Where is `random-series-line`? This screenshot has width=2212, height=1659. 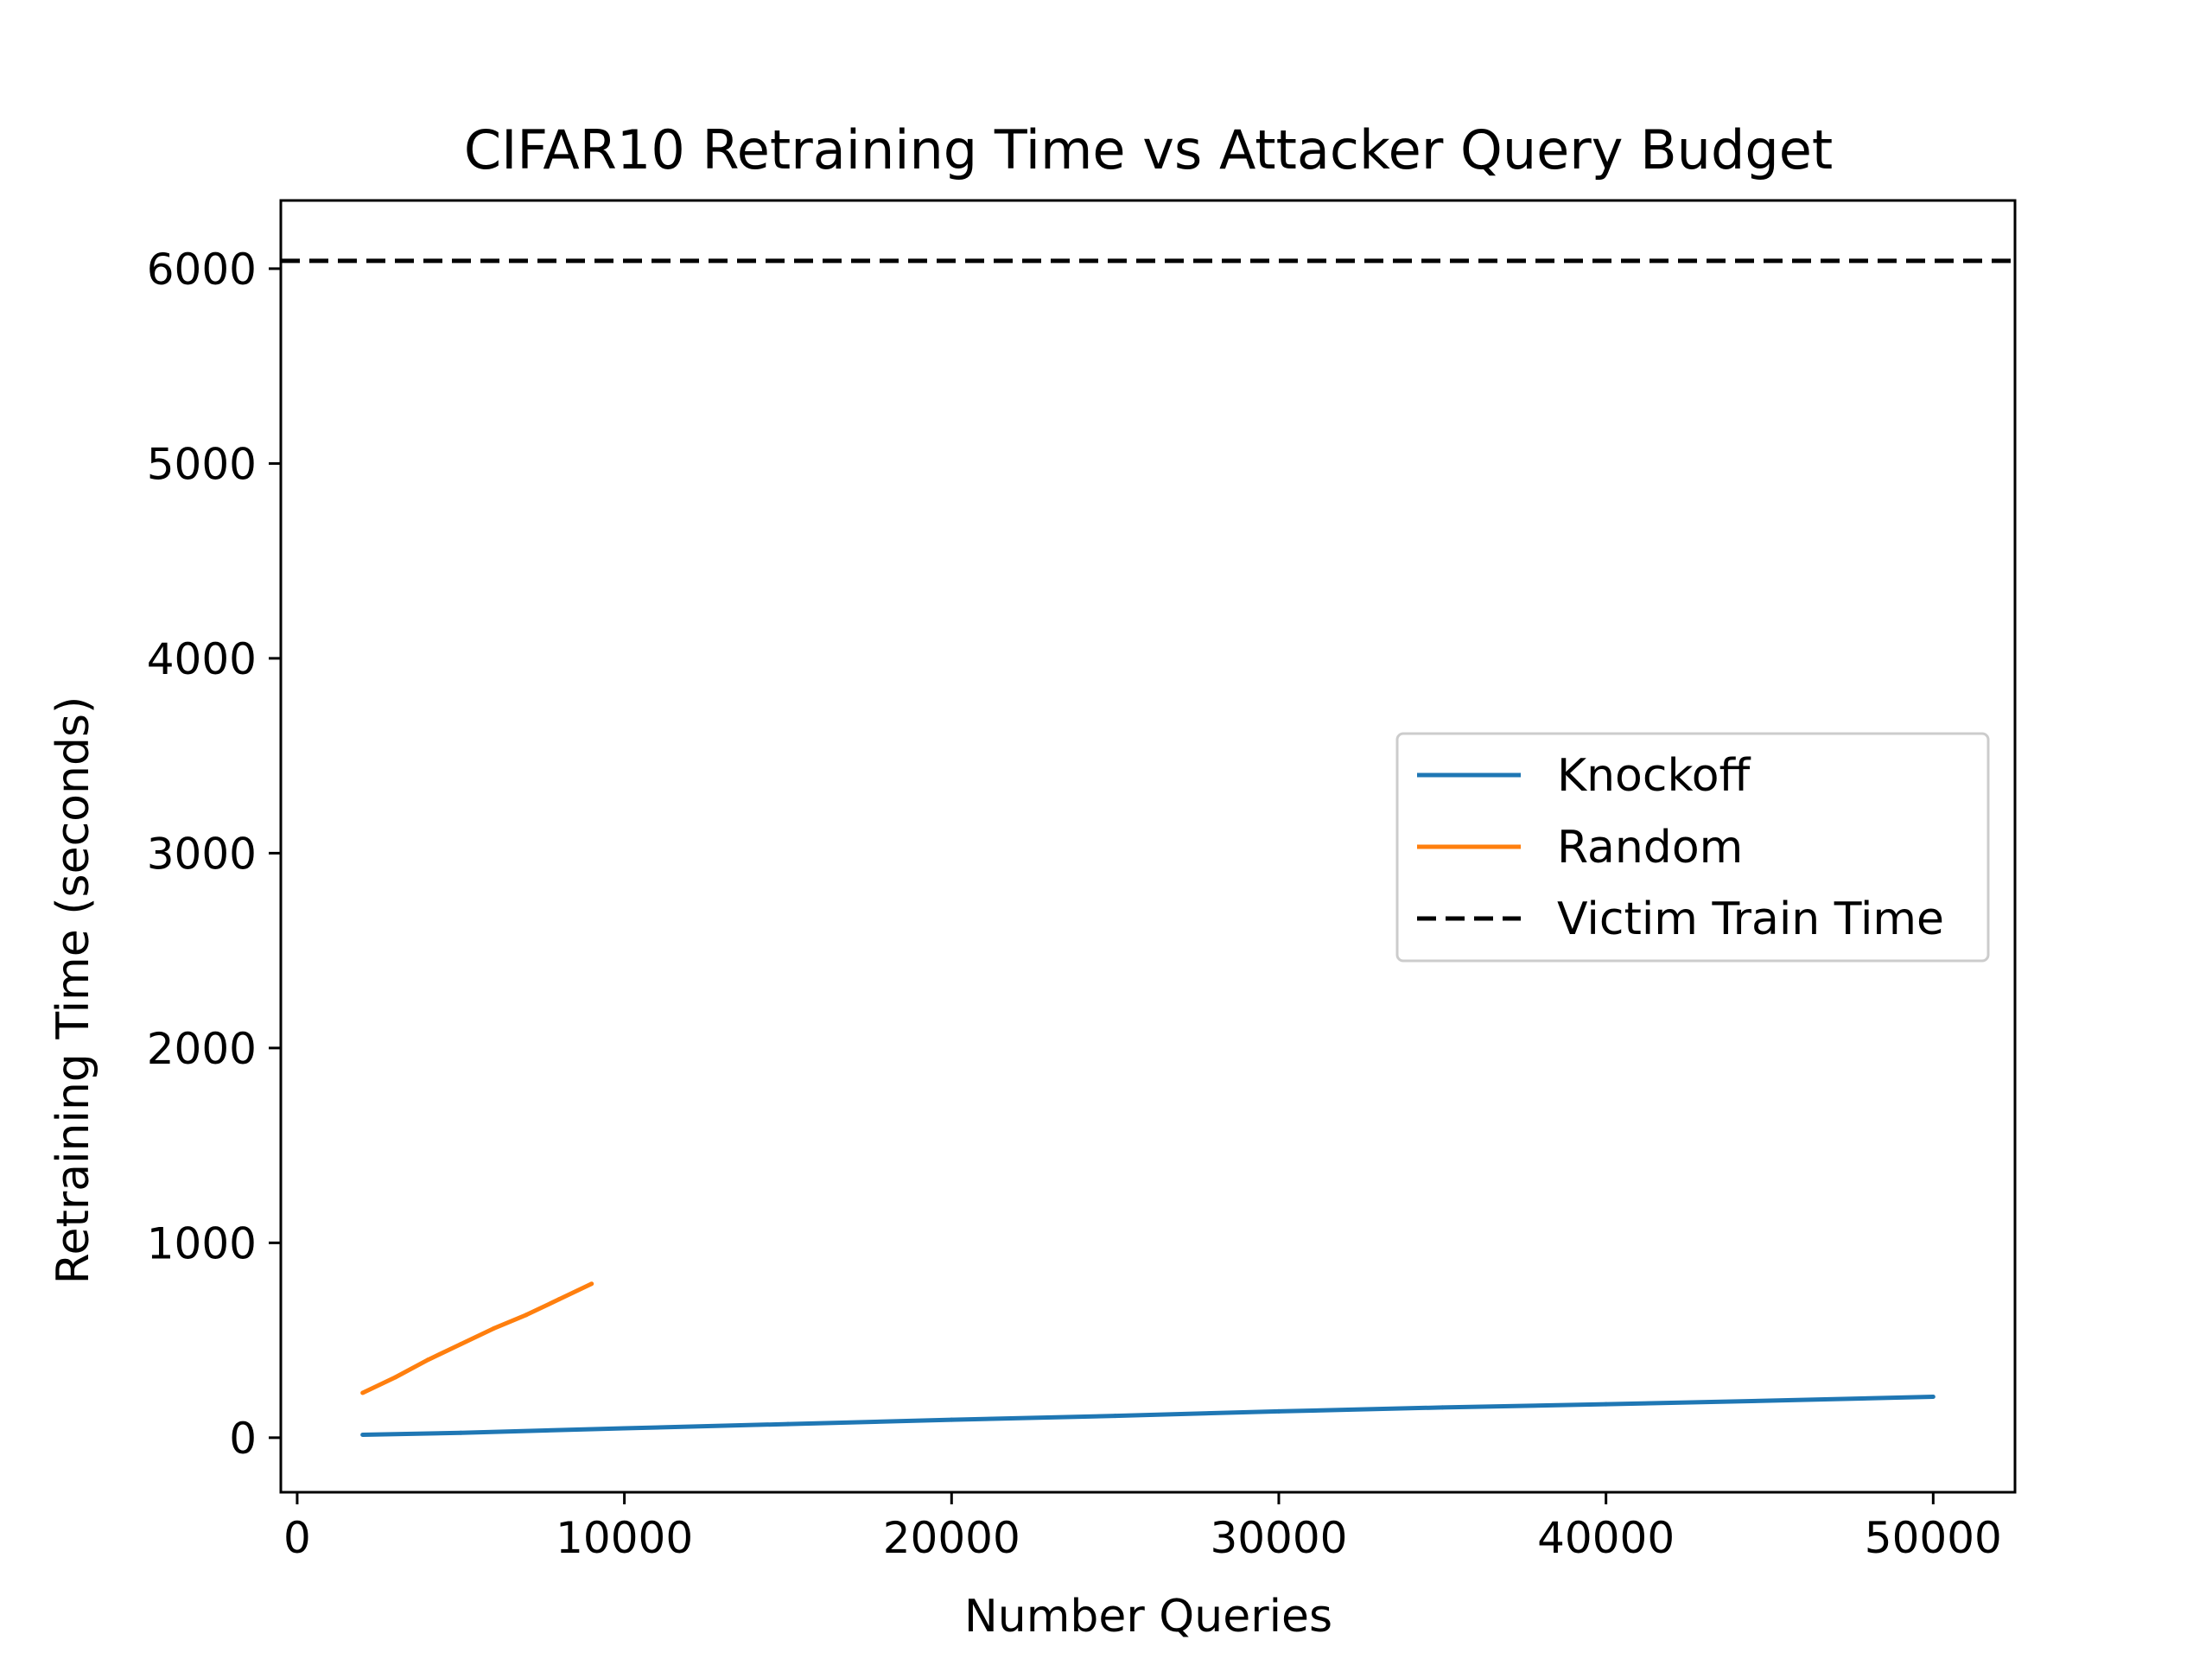 random-series-line is located at coordinates (477, 1338).